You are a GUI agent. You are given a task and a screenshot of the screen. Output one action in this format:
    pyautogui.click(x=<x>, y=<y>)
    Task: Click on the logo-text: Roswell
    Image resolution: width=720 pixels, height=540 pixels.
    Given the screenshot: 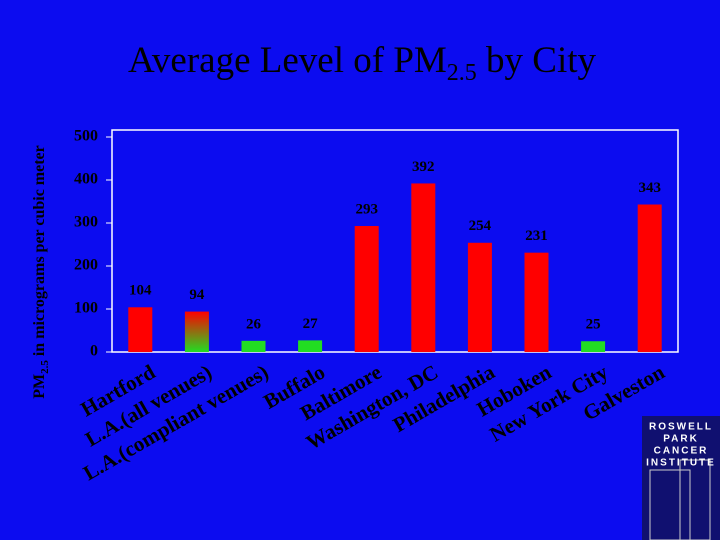 What is the action you would take?
    pyautogui.click(x=681, y=427)
    